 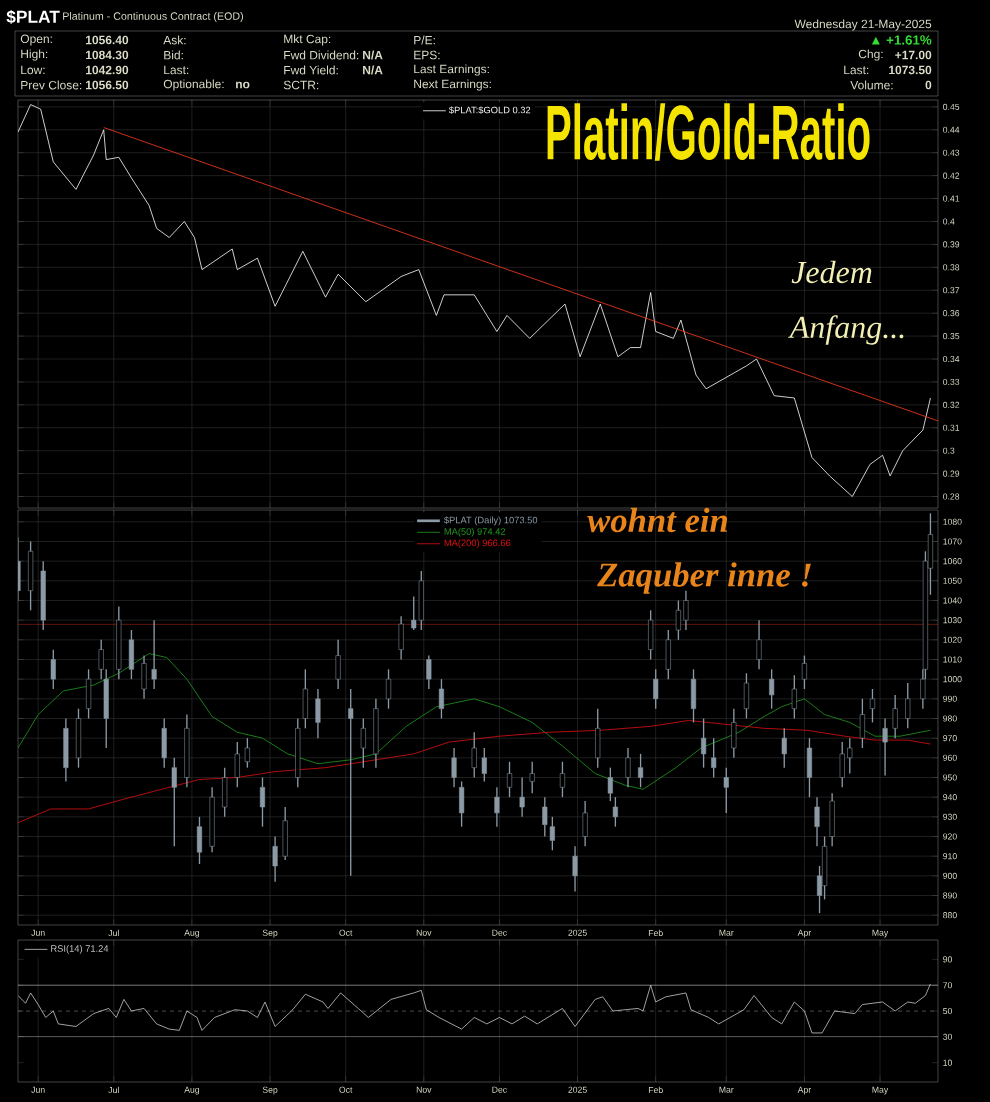 What do you see at coordinates (153, 17) in the screenshot?
I see `text: Platinum - Continuous Contract (EOD)` at bounding box center [153, 17].